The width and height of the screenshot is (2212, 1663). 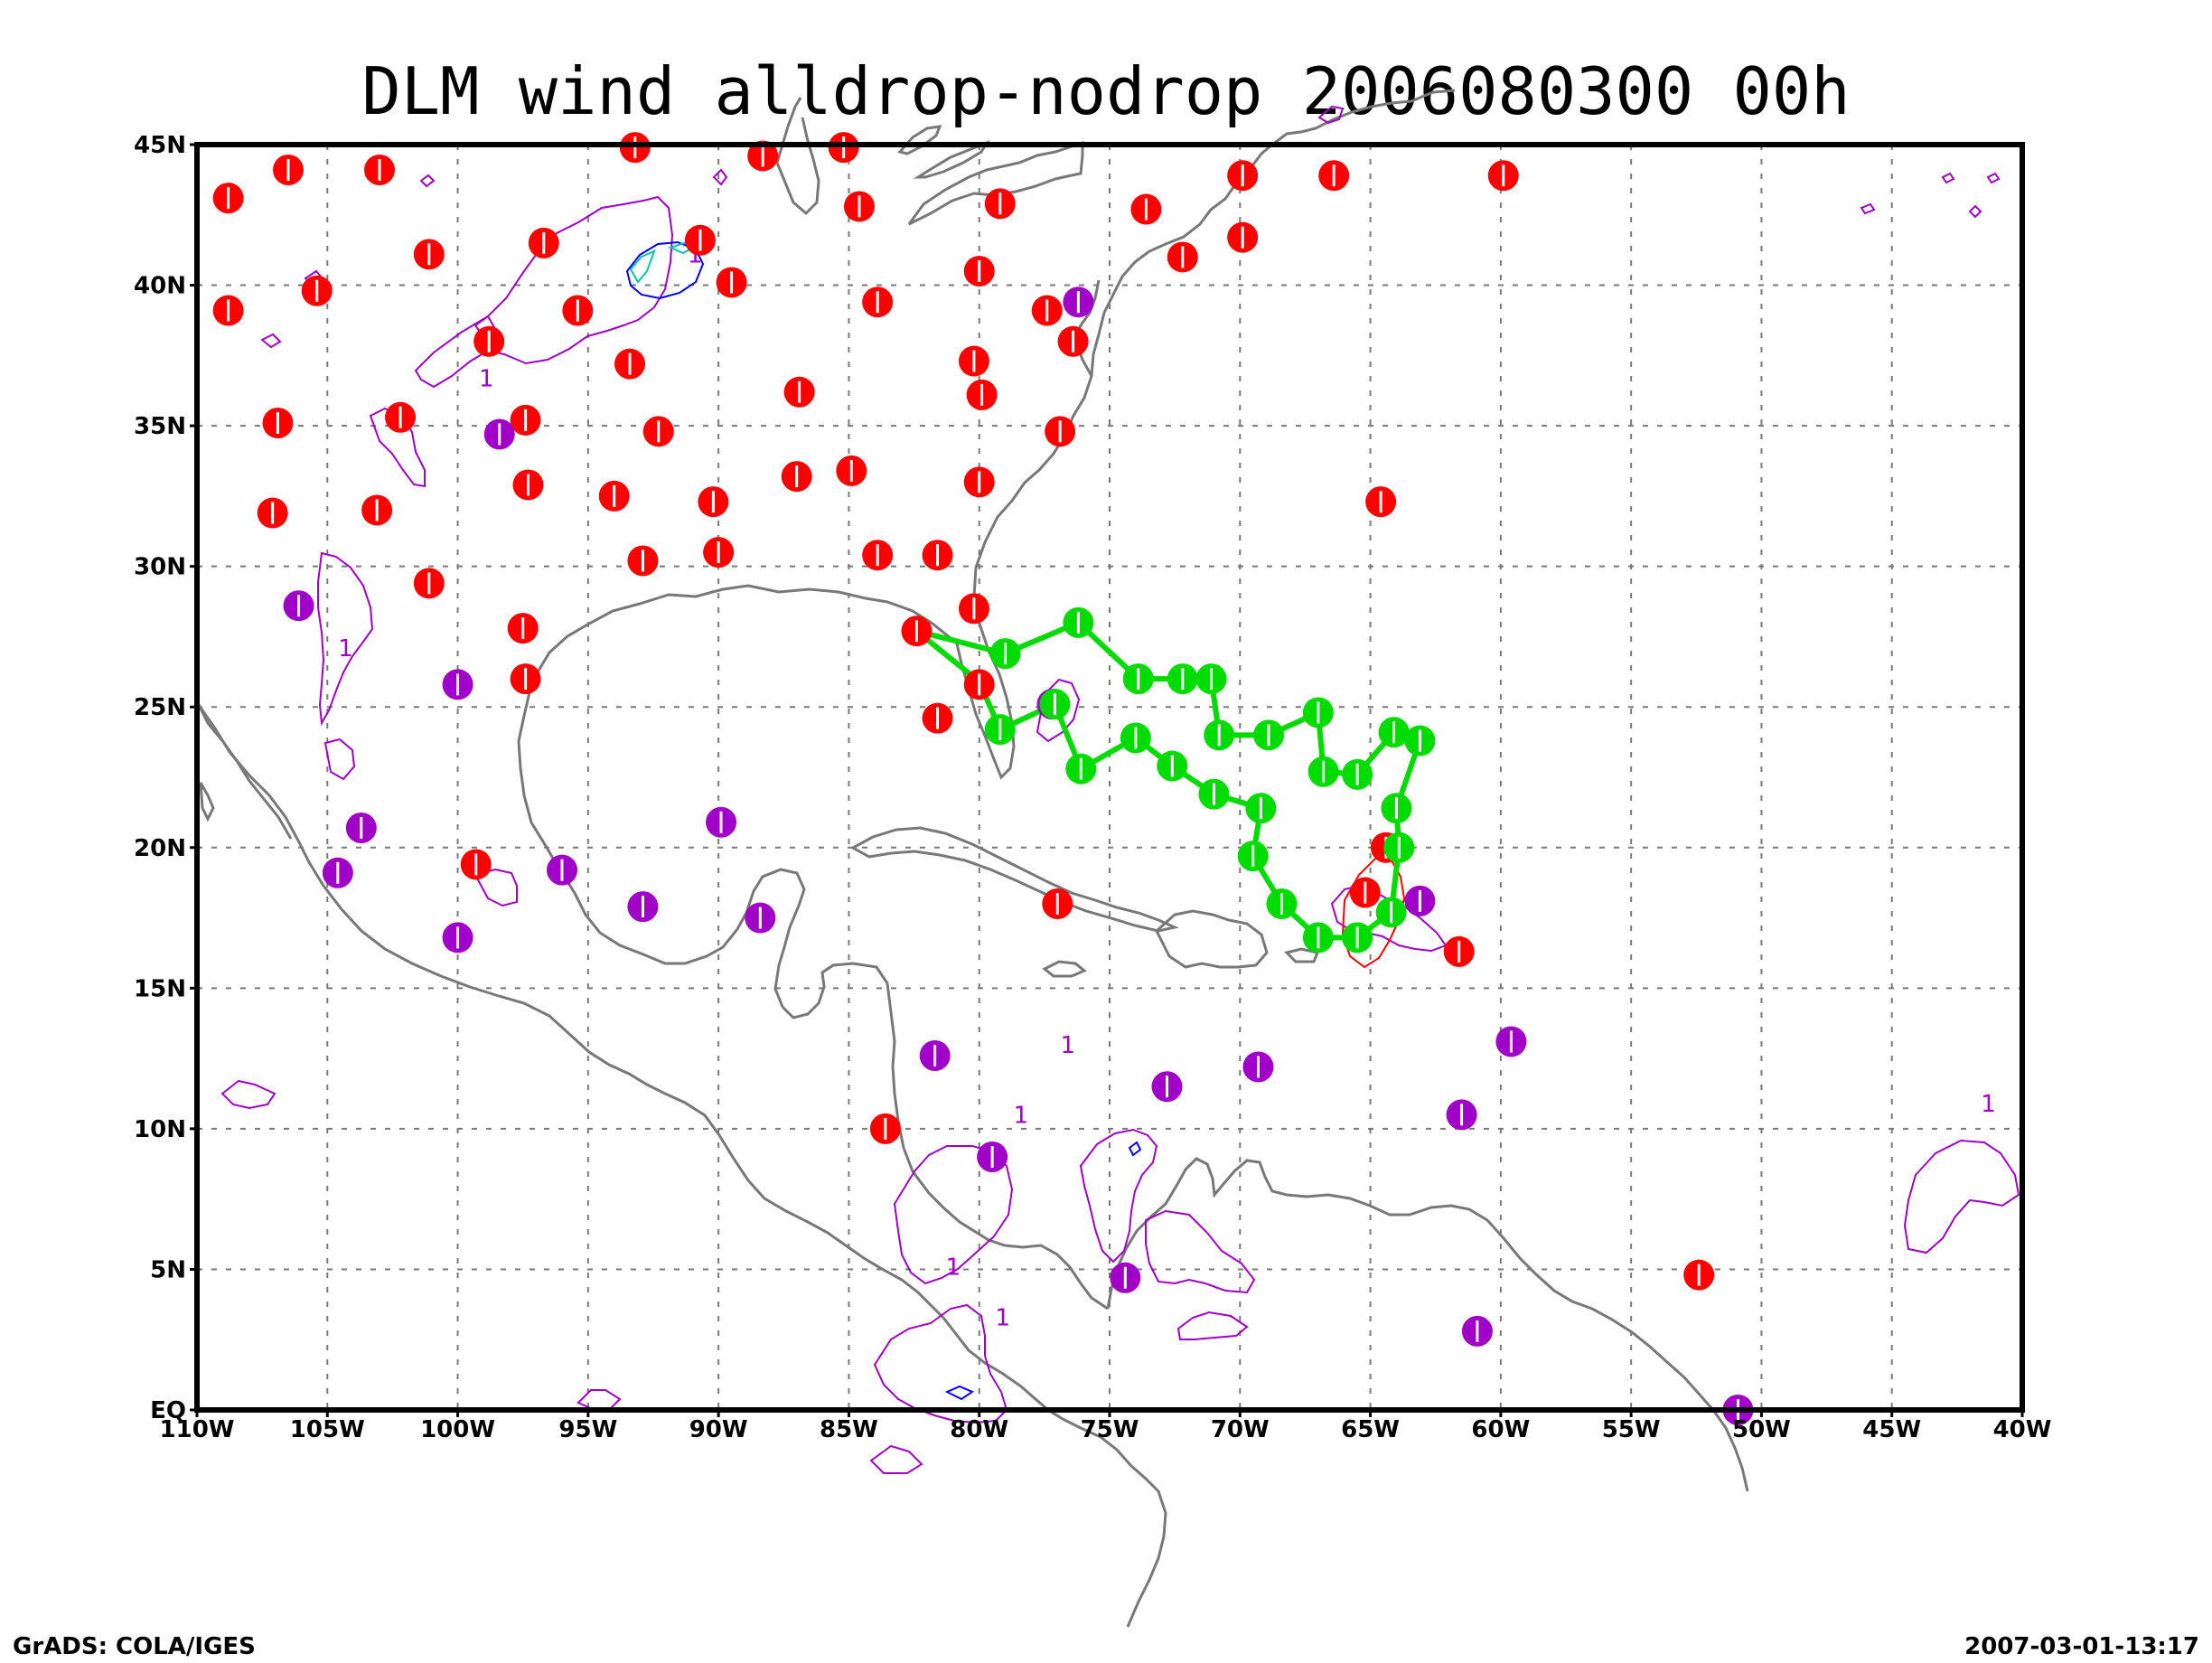 I want to click on x-tick-label: 45W, so click(x=1891, y=1429).